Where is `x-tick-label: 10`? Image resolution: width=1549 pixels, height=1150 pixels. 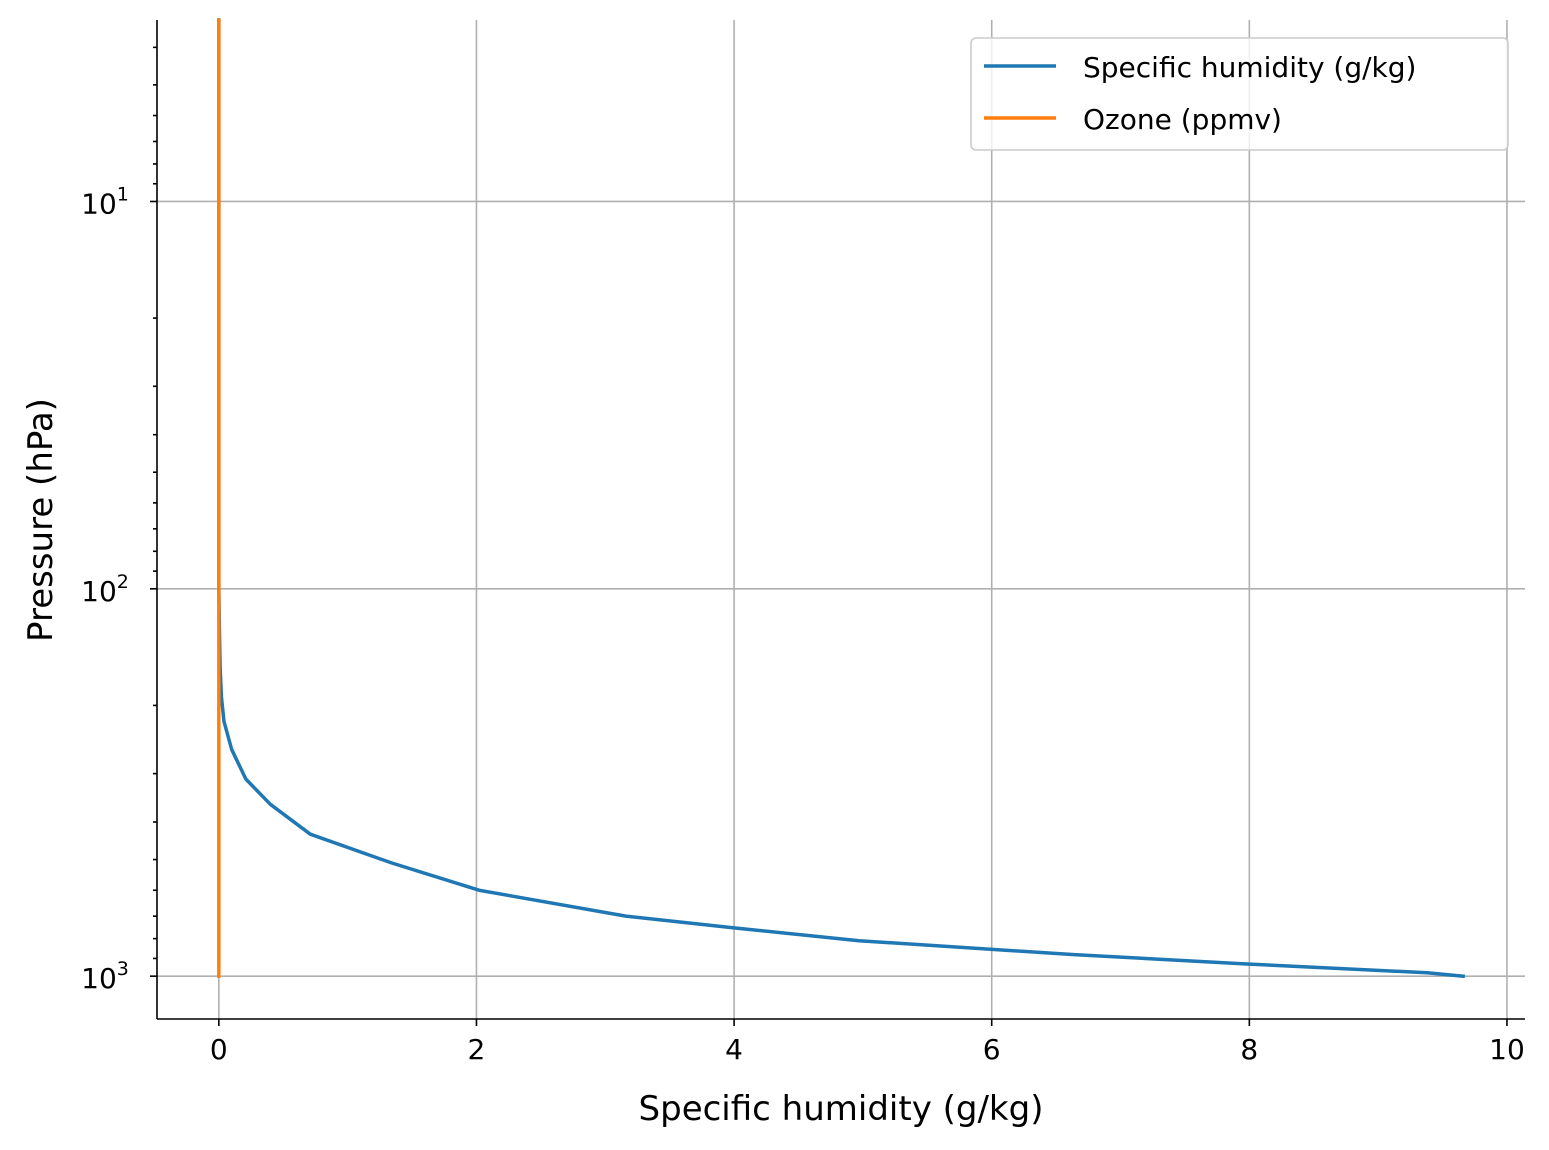
x-tick-label: 10 is located at coordinates (1507, 1049).